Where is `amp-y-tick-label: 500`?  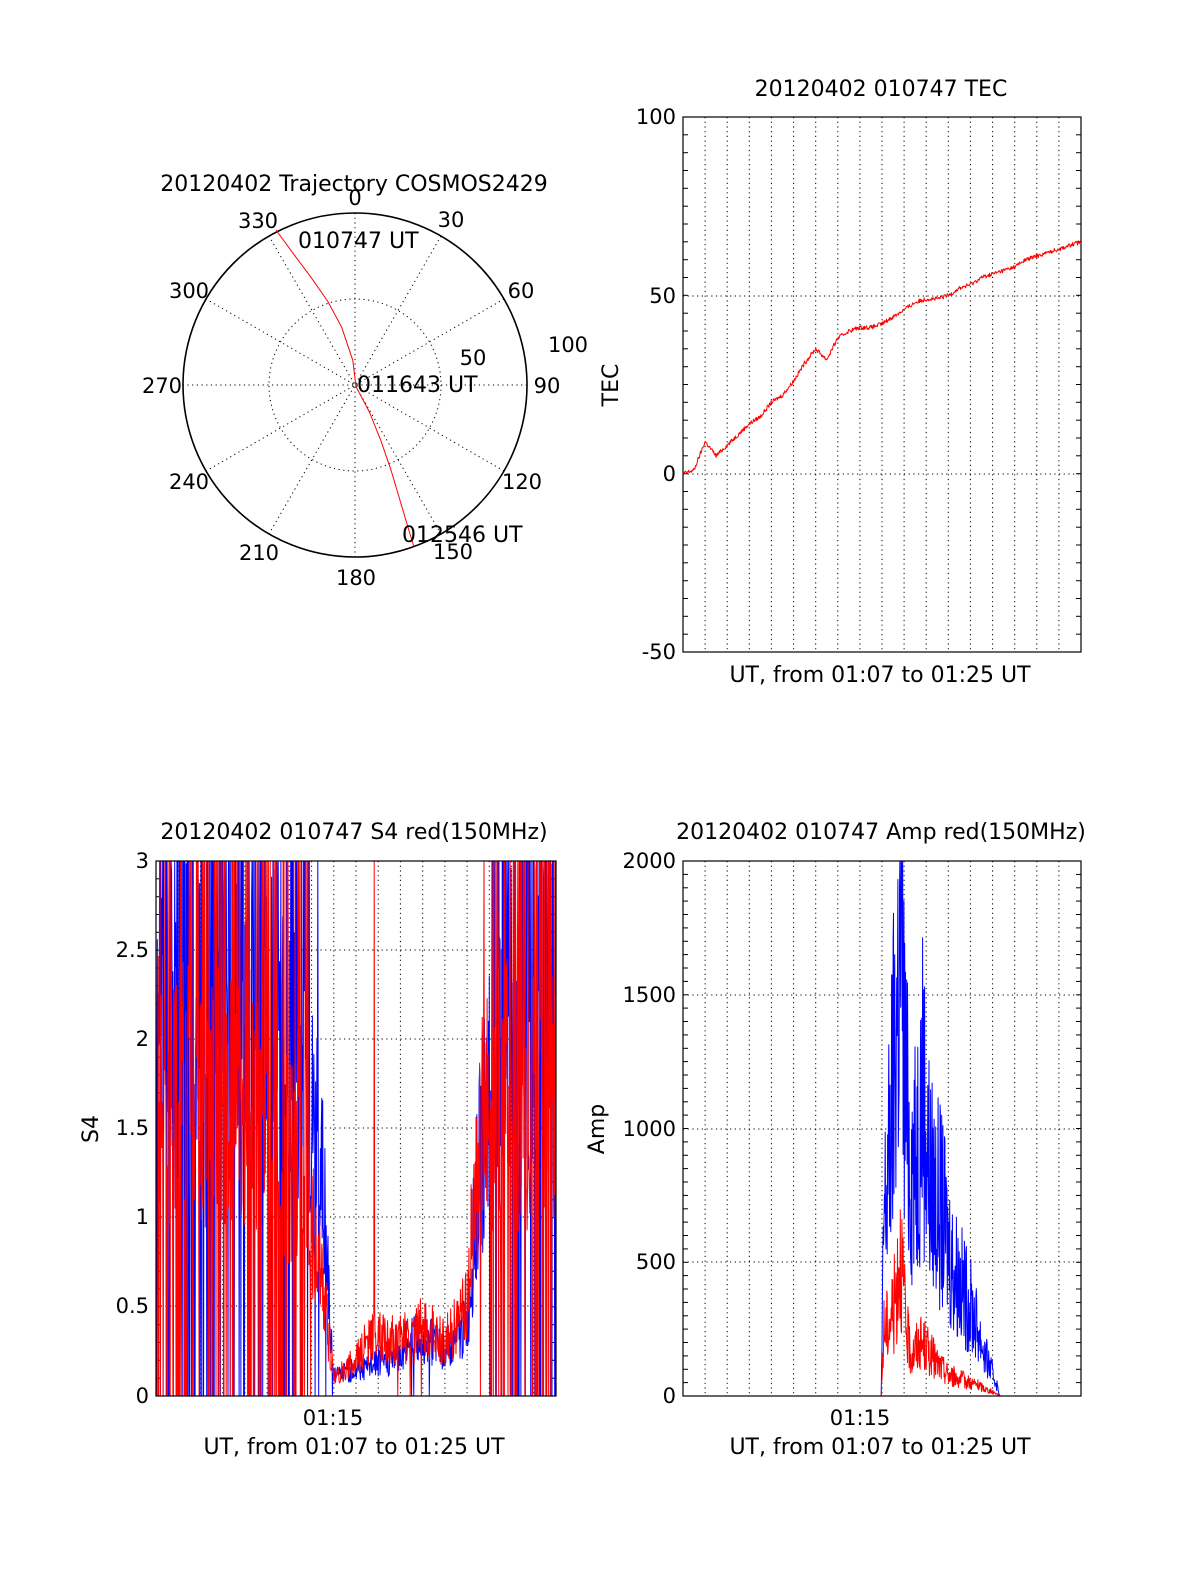 amp-y-tick-label: 500 is located at coordinates (656, 1262).